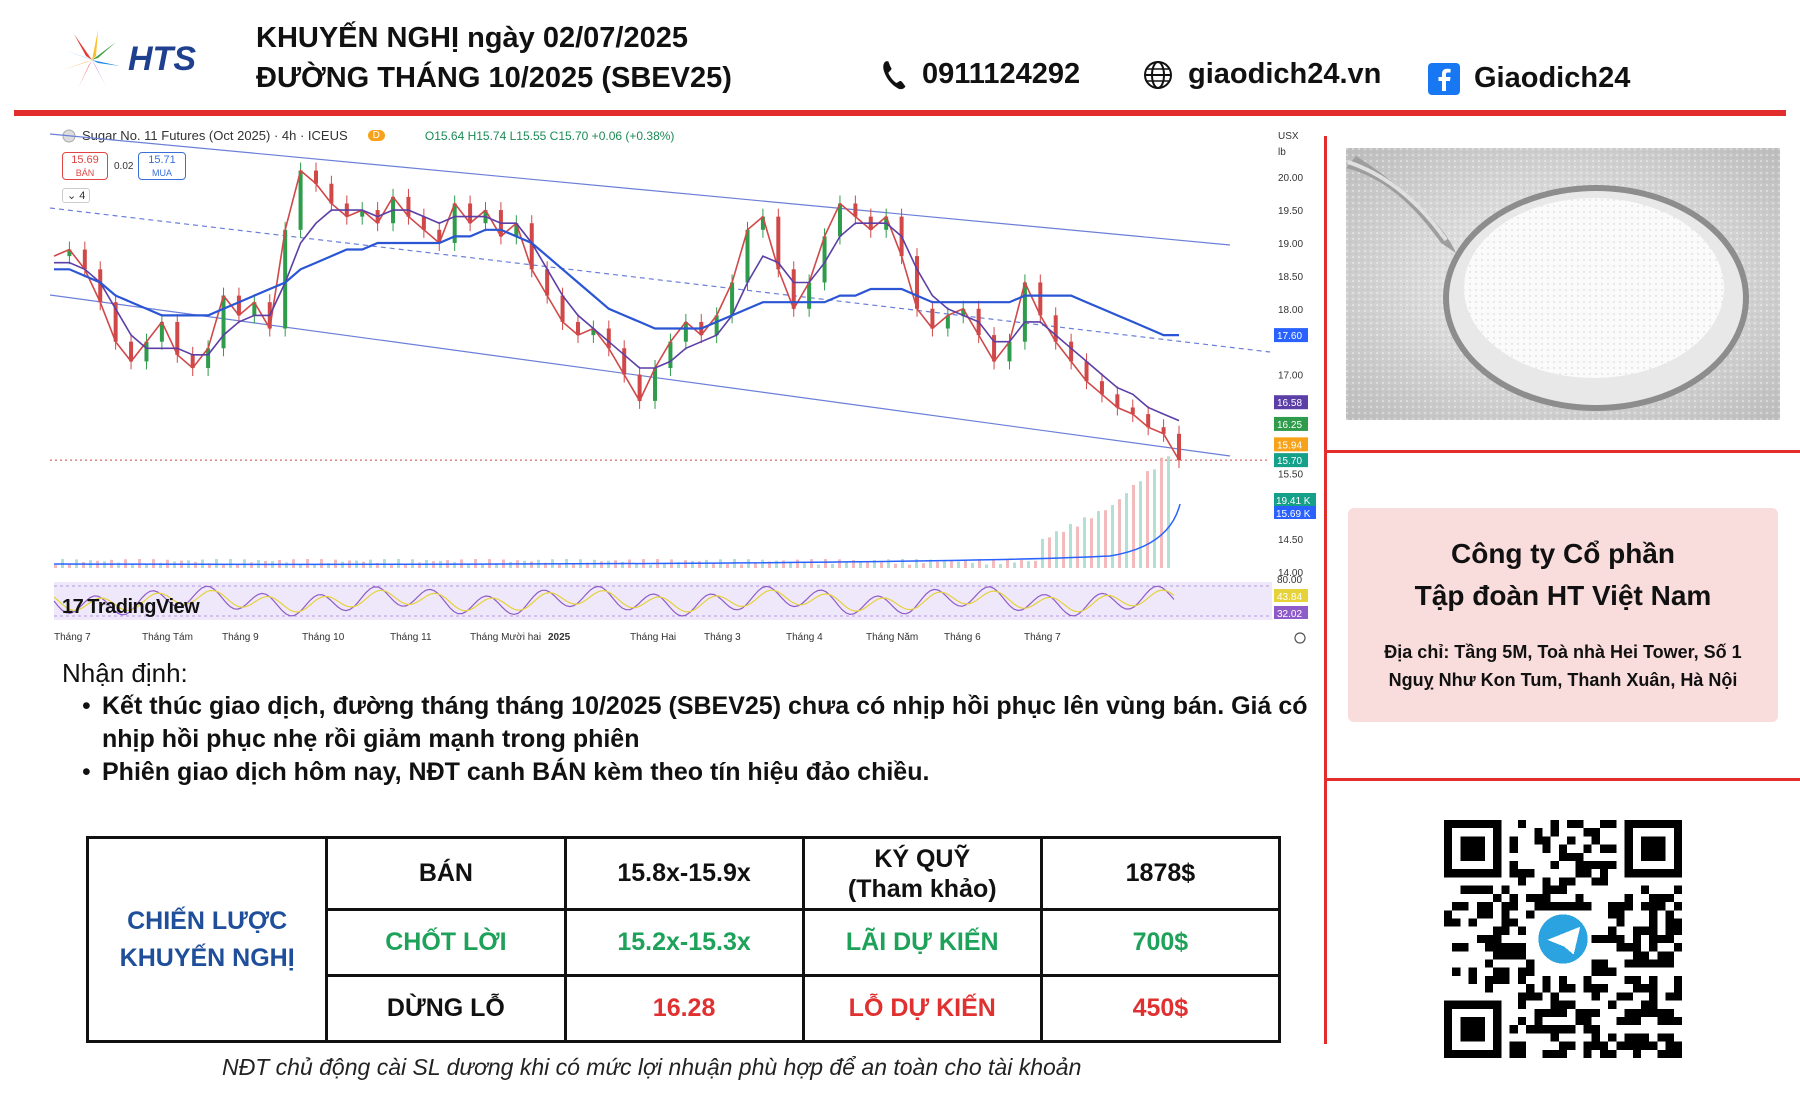 Image resolution: width=1800 pixels, height=1112 pixels. I want to click on price-label: 16.25, so click(1289, 425).